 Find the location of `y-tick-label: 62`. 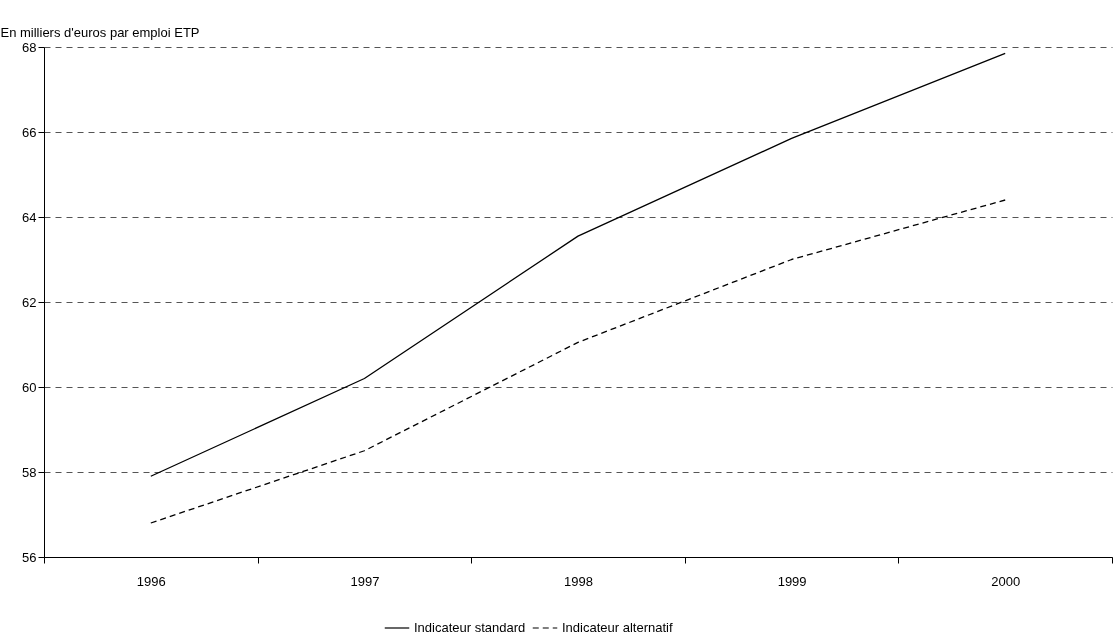

y-tick-label: 62 is located at coordinates (29, 302).